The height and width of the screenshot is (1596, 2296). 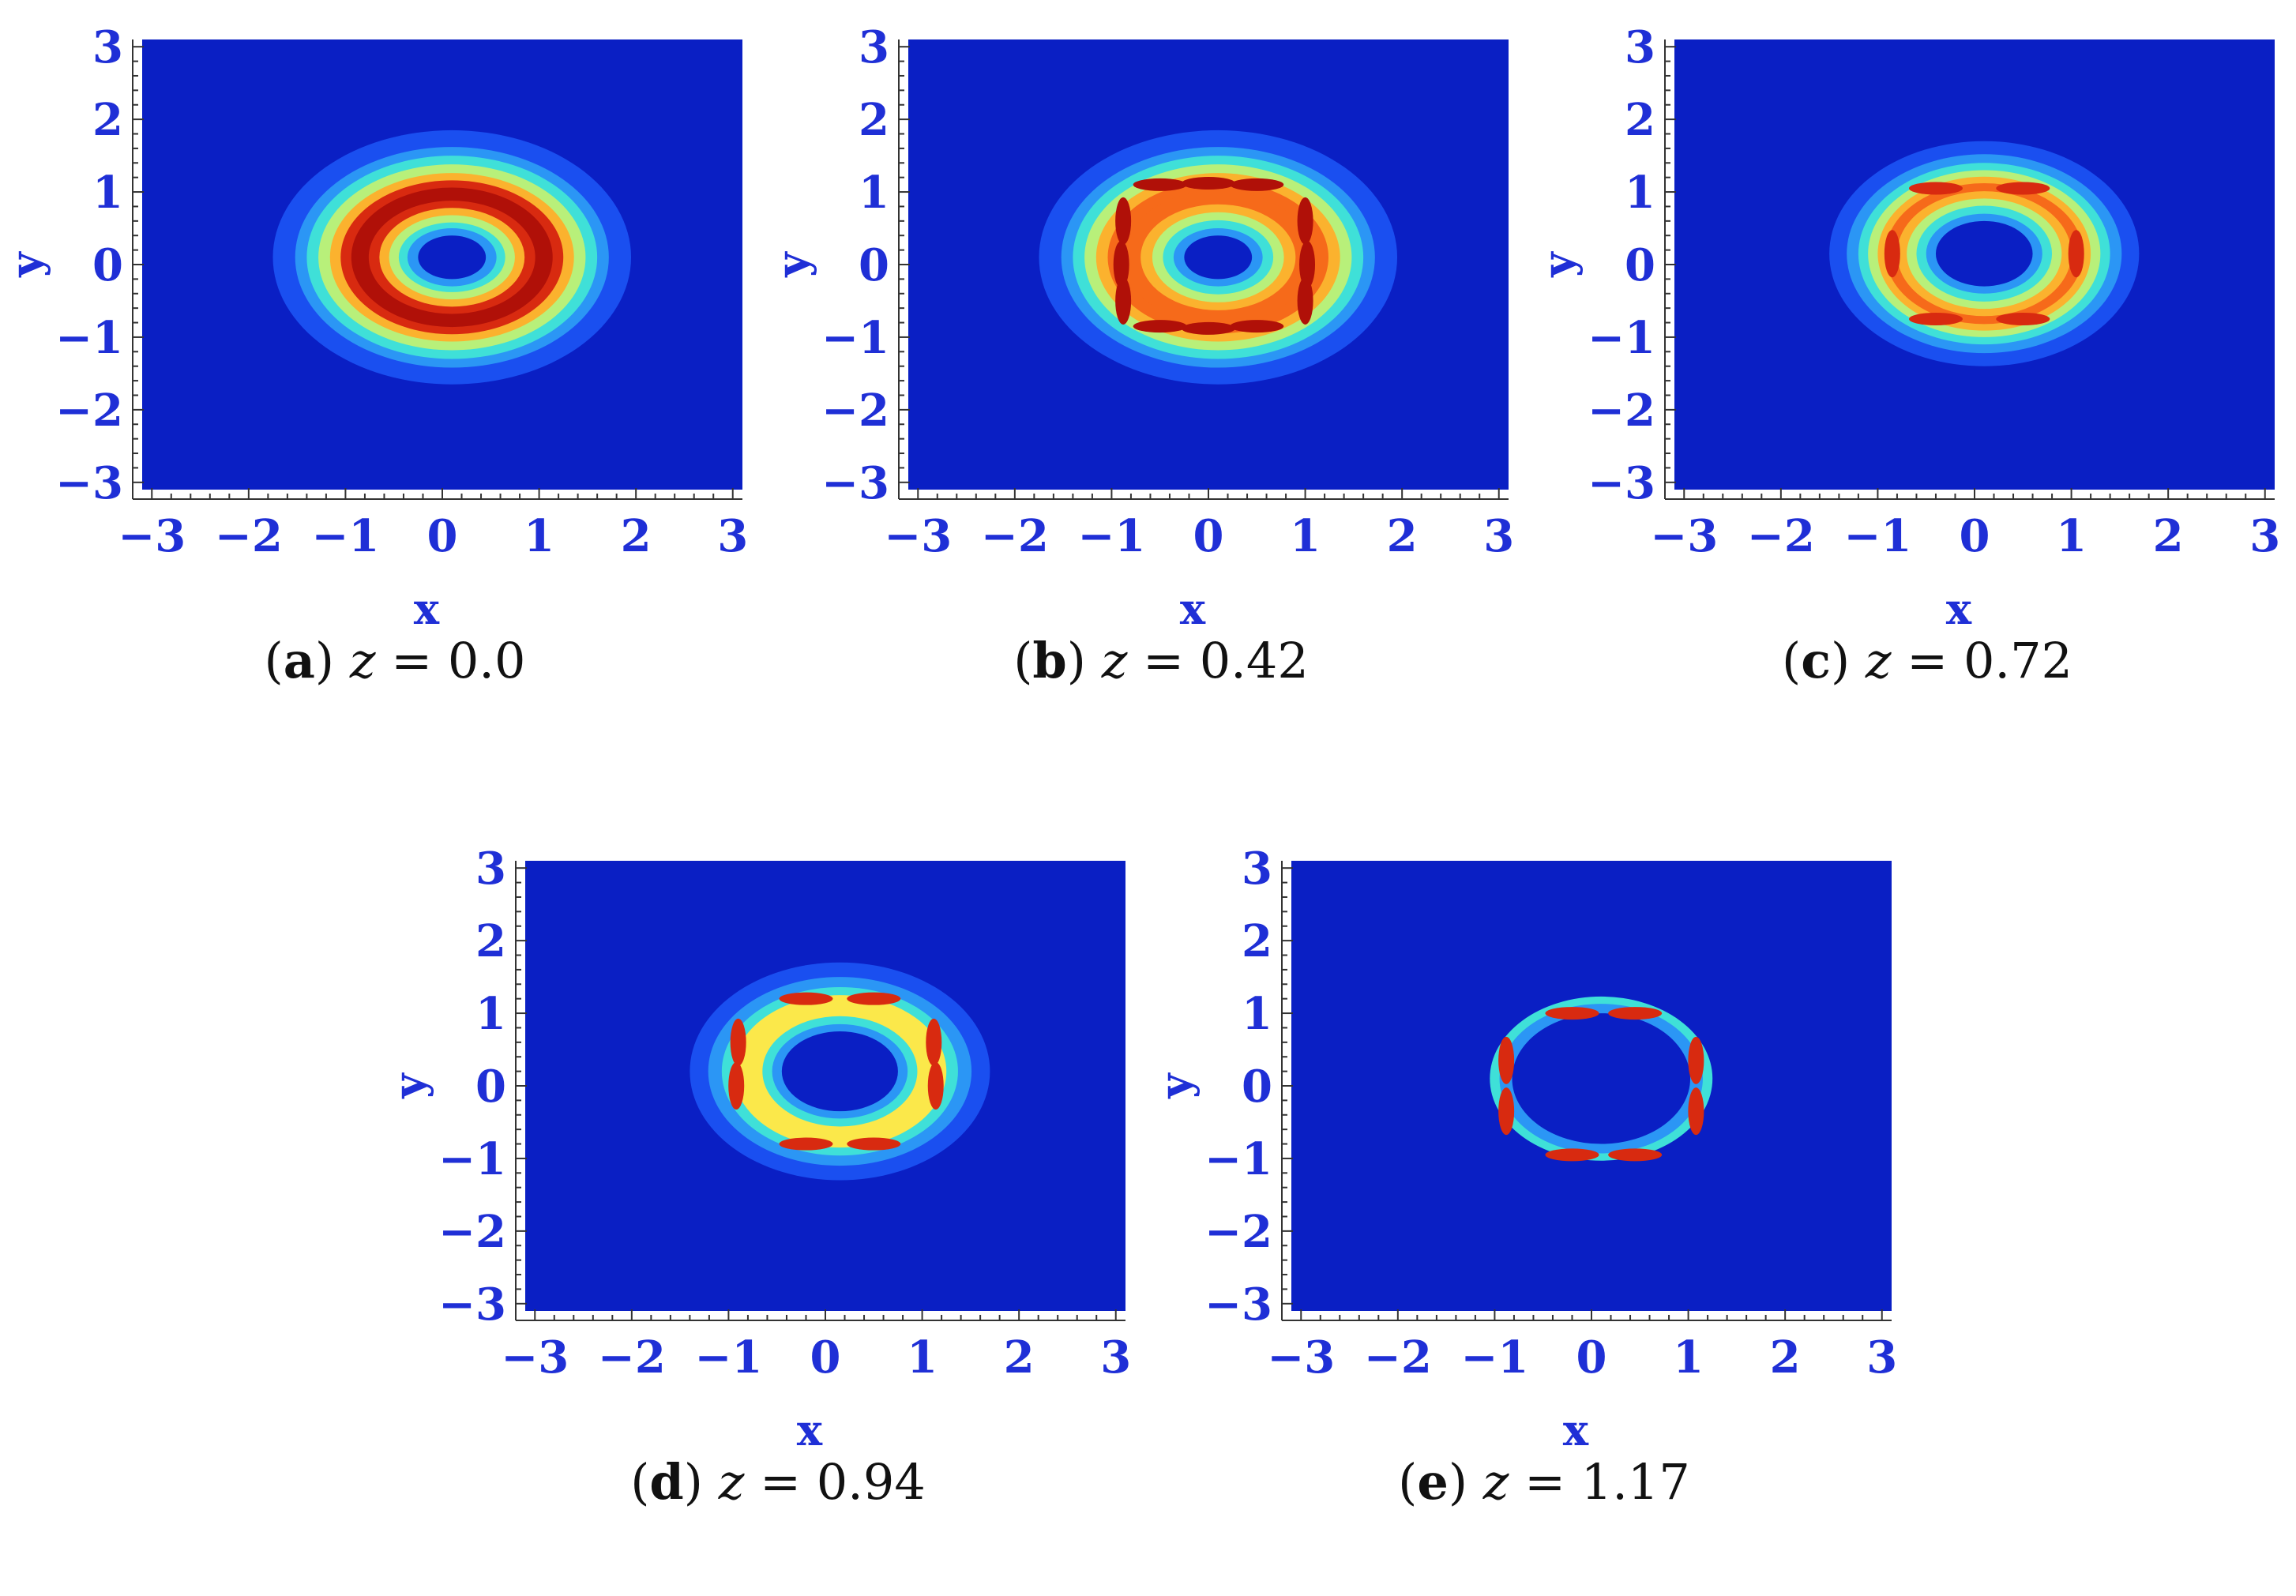 I want to click on y-tick-label-a: 2, so click(x=108, y=120).